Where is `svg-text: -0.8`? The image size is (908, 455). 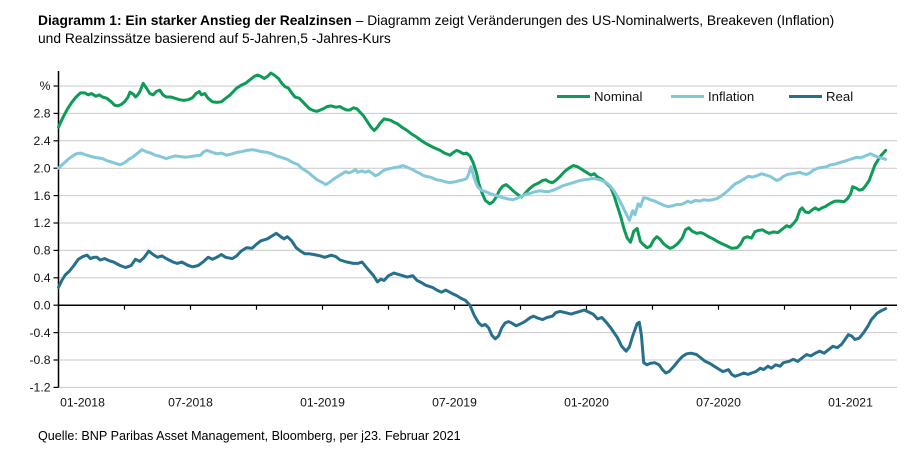
svg-text: -0.8 is located at coordinates (39, 360).